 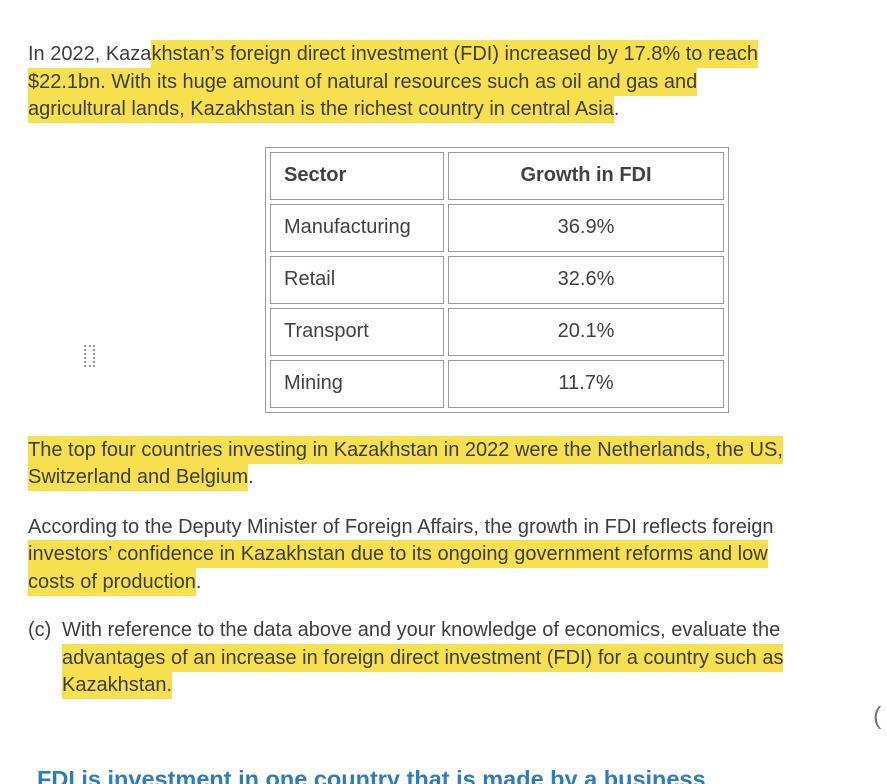 I want to click on sector-cell: Manufacturing, so click(x=357, y=227).